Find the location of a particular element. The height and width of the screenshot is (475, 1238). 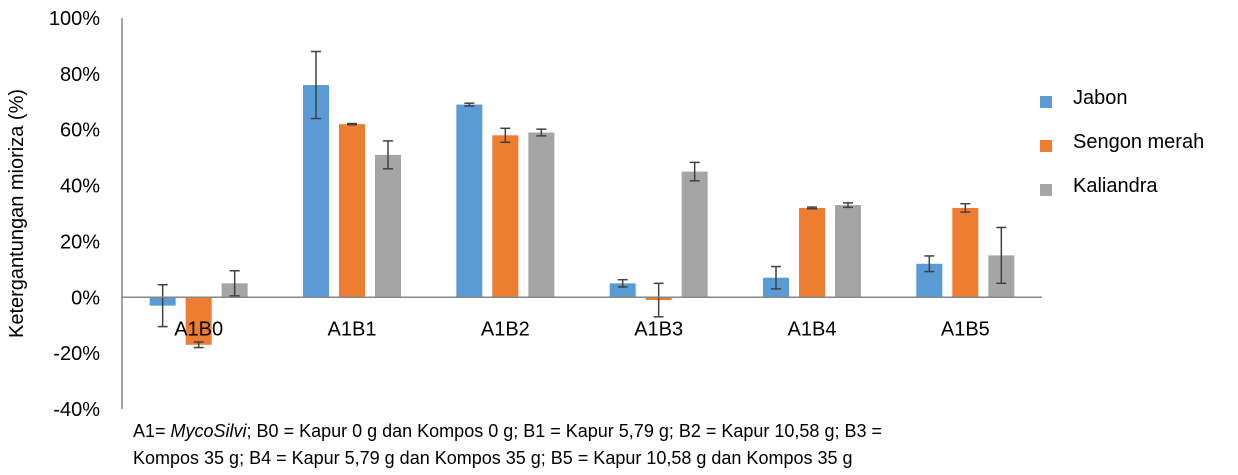

bar-jabon-a1b2 is located at coordinates (469, 201).